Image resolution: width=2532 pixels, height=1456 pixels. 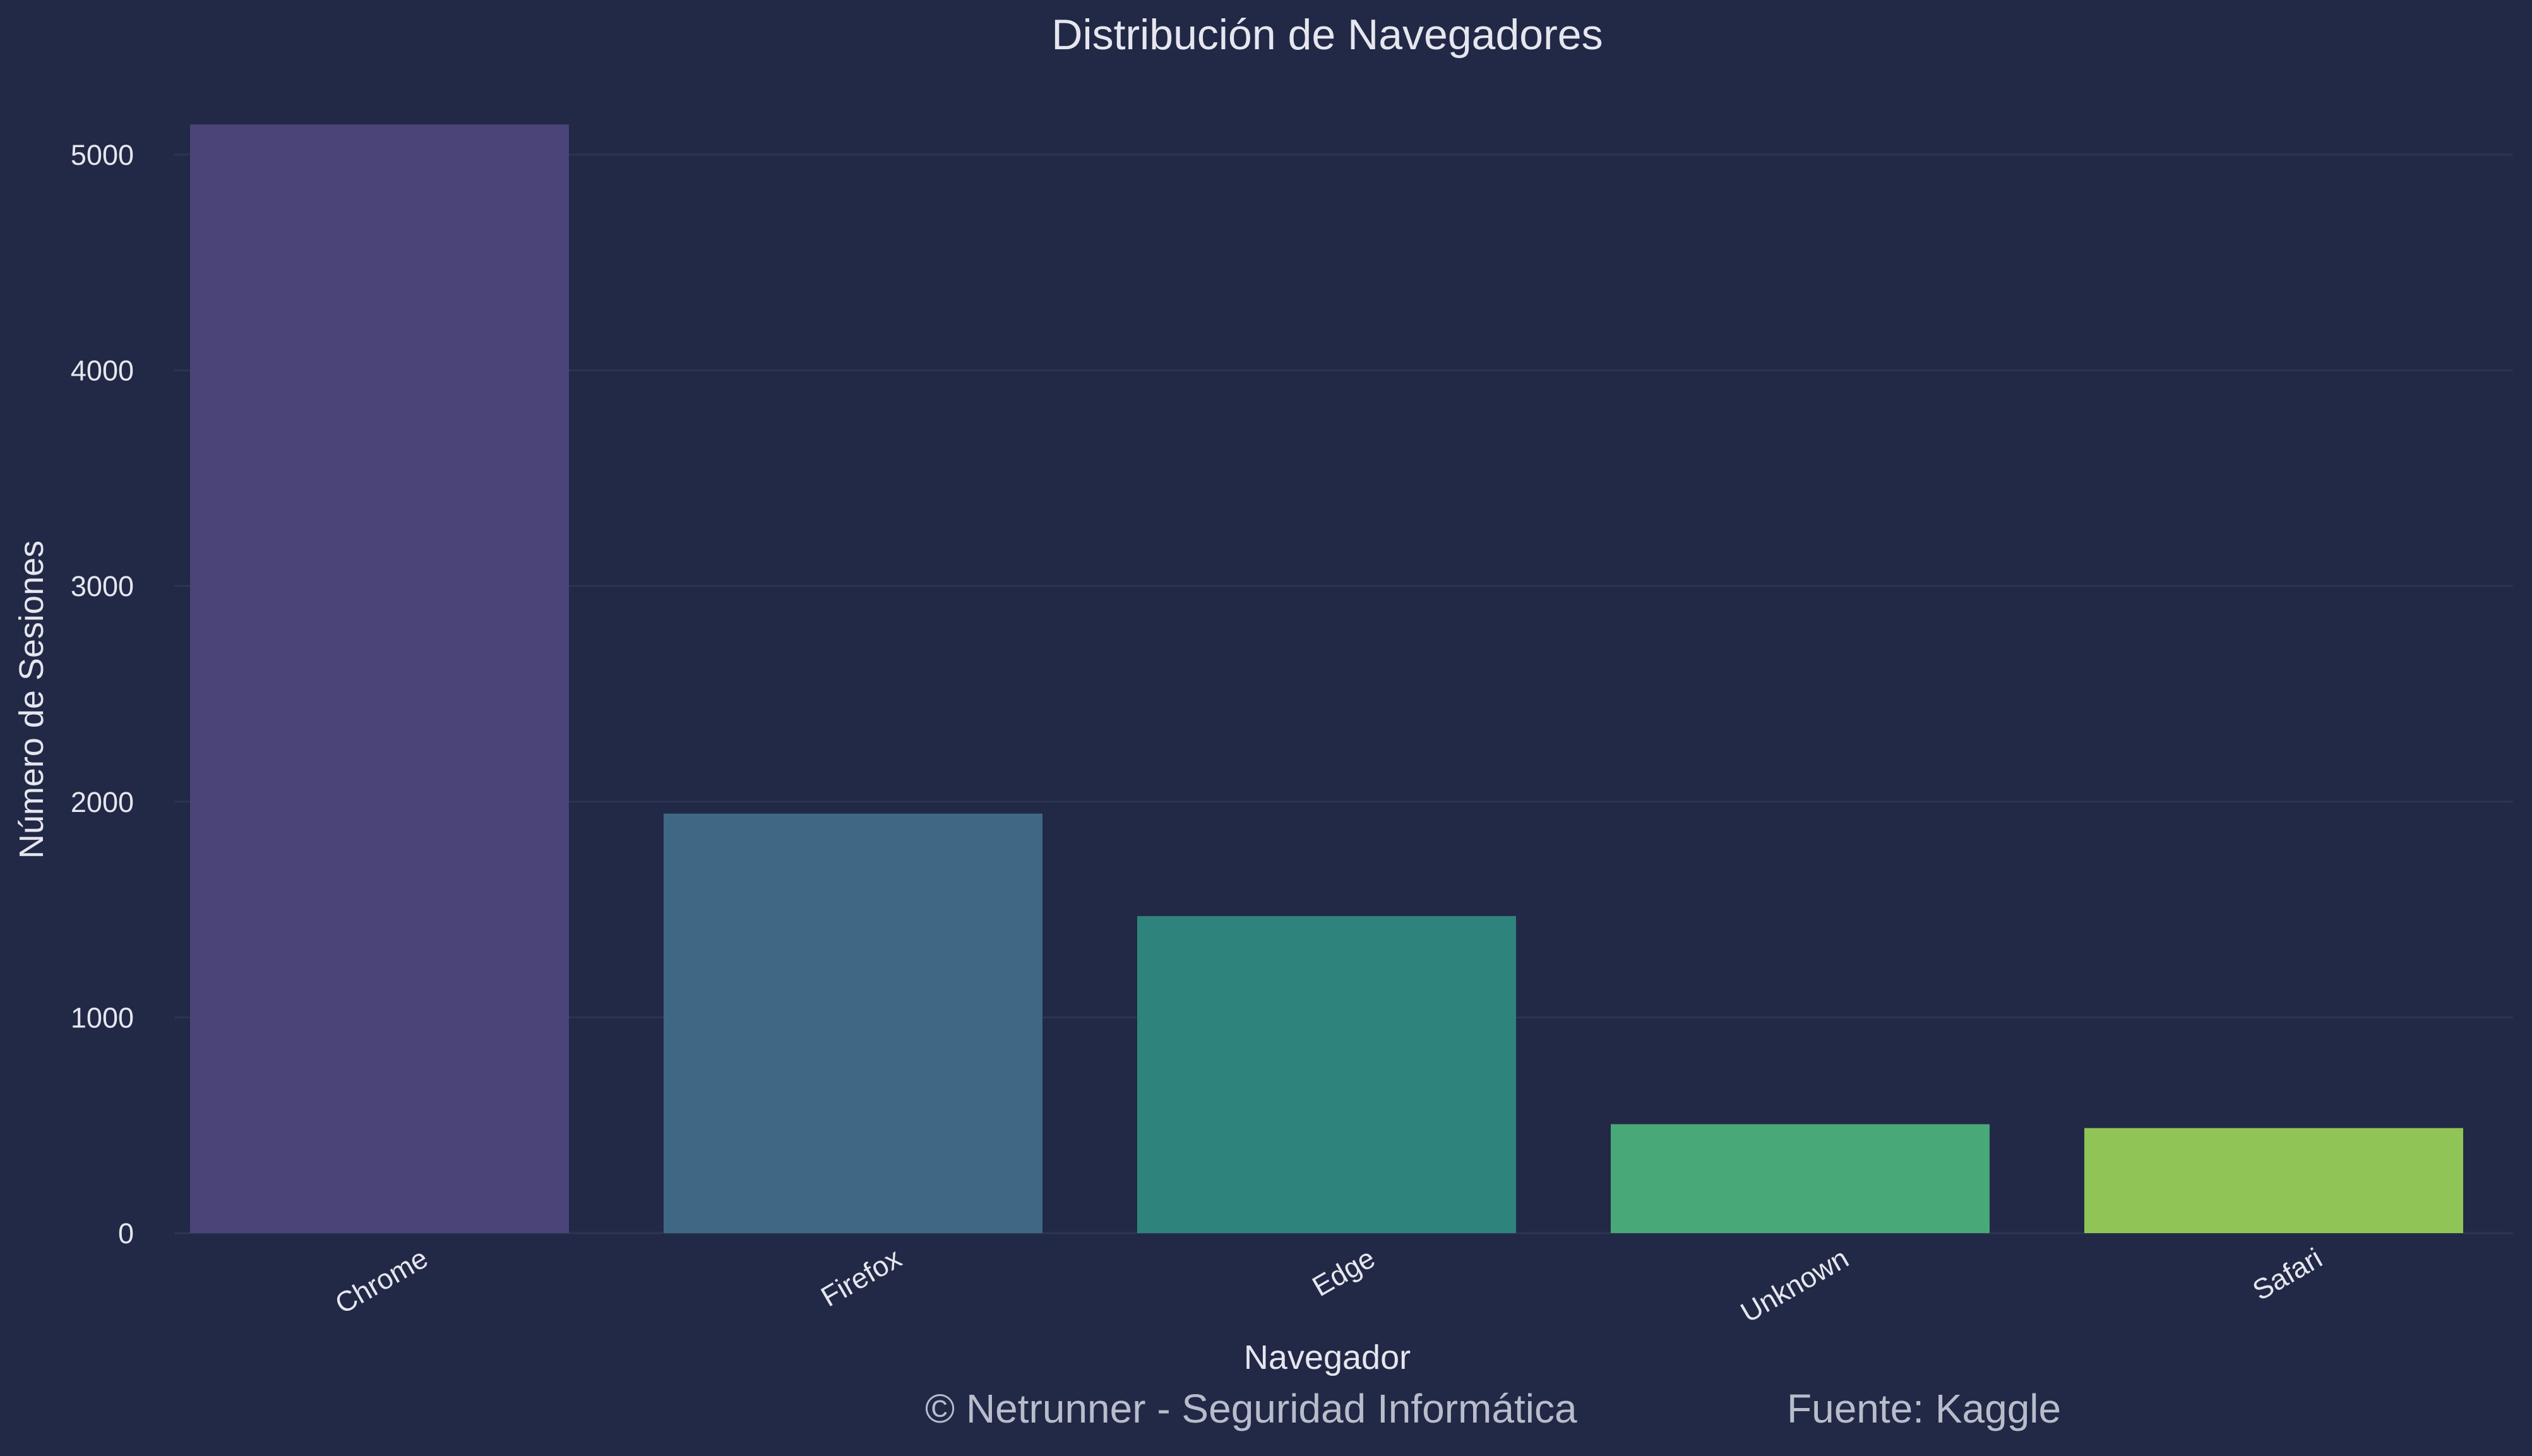 What do you see at coordinates (102, 1017) in the screenshot?
I see `y-tick-label: 1000` at bounding box center [102, 1017].